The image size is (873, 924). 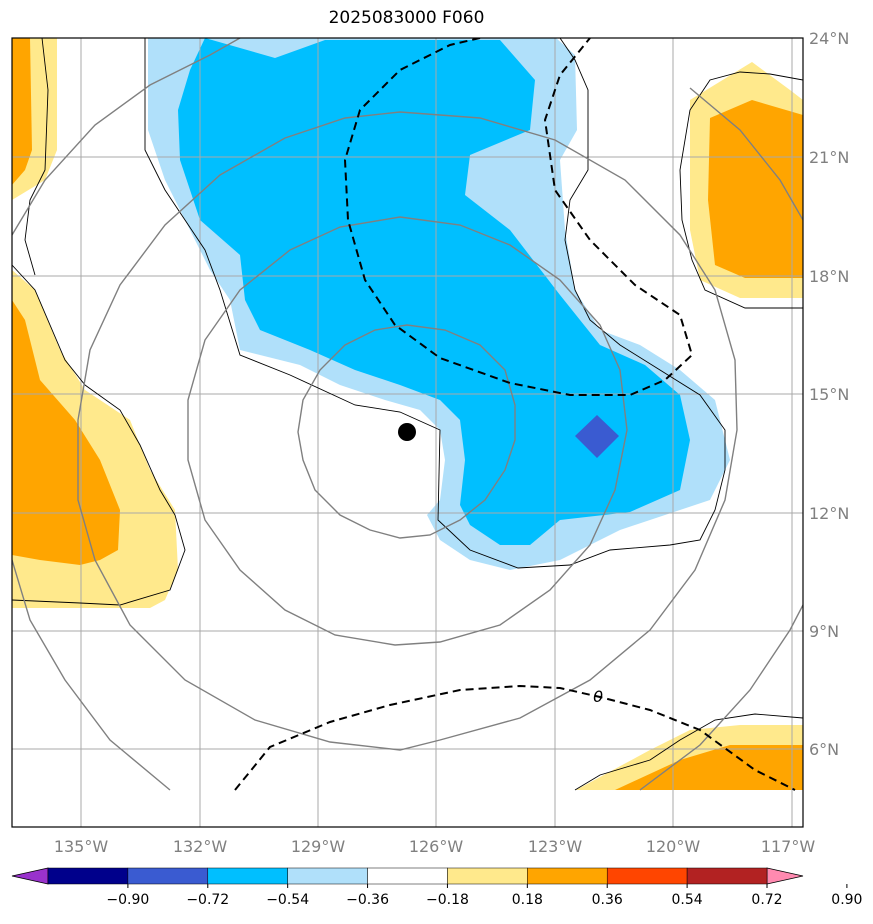 What do you see at coordinates (746, 154) in the screenshot?
I see `ring-4-east` at bounding box center [746, 154].